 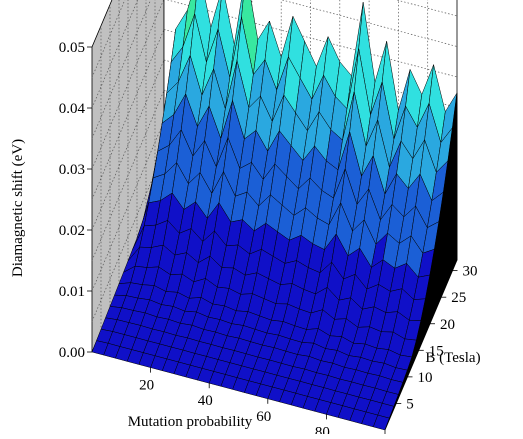 I want to click on y-tick-label: 5, so click(x=410, y=404).